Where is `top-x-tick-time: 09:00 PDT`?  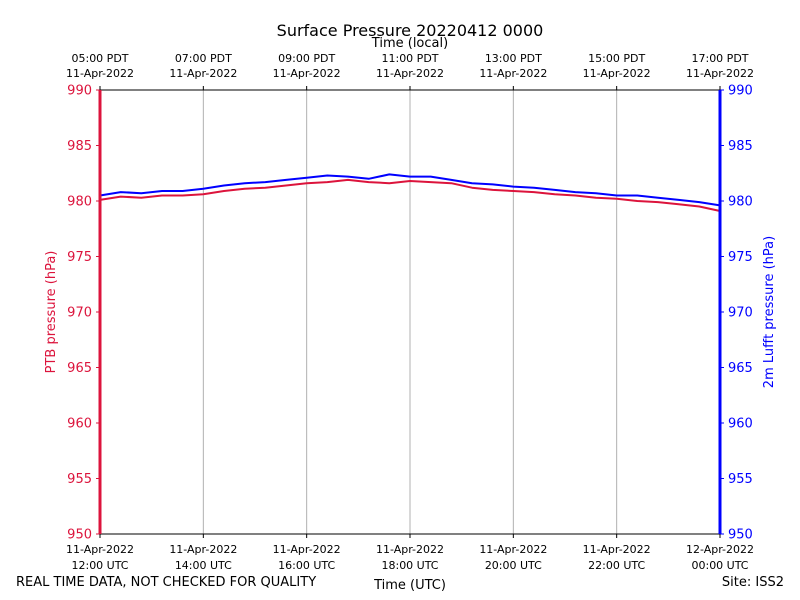 top-x-tick-time: 09:00 PDT is located at coordinates (306, 58).